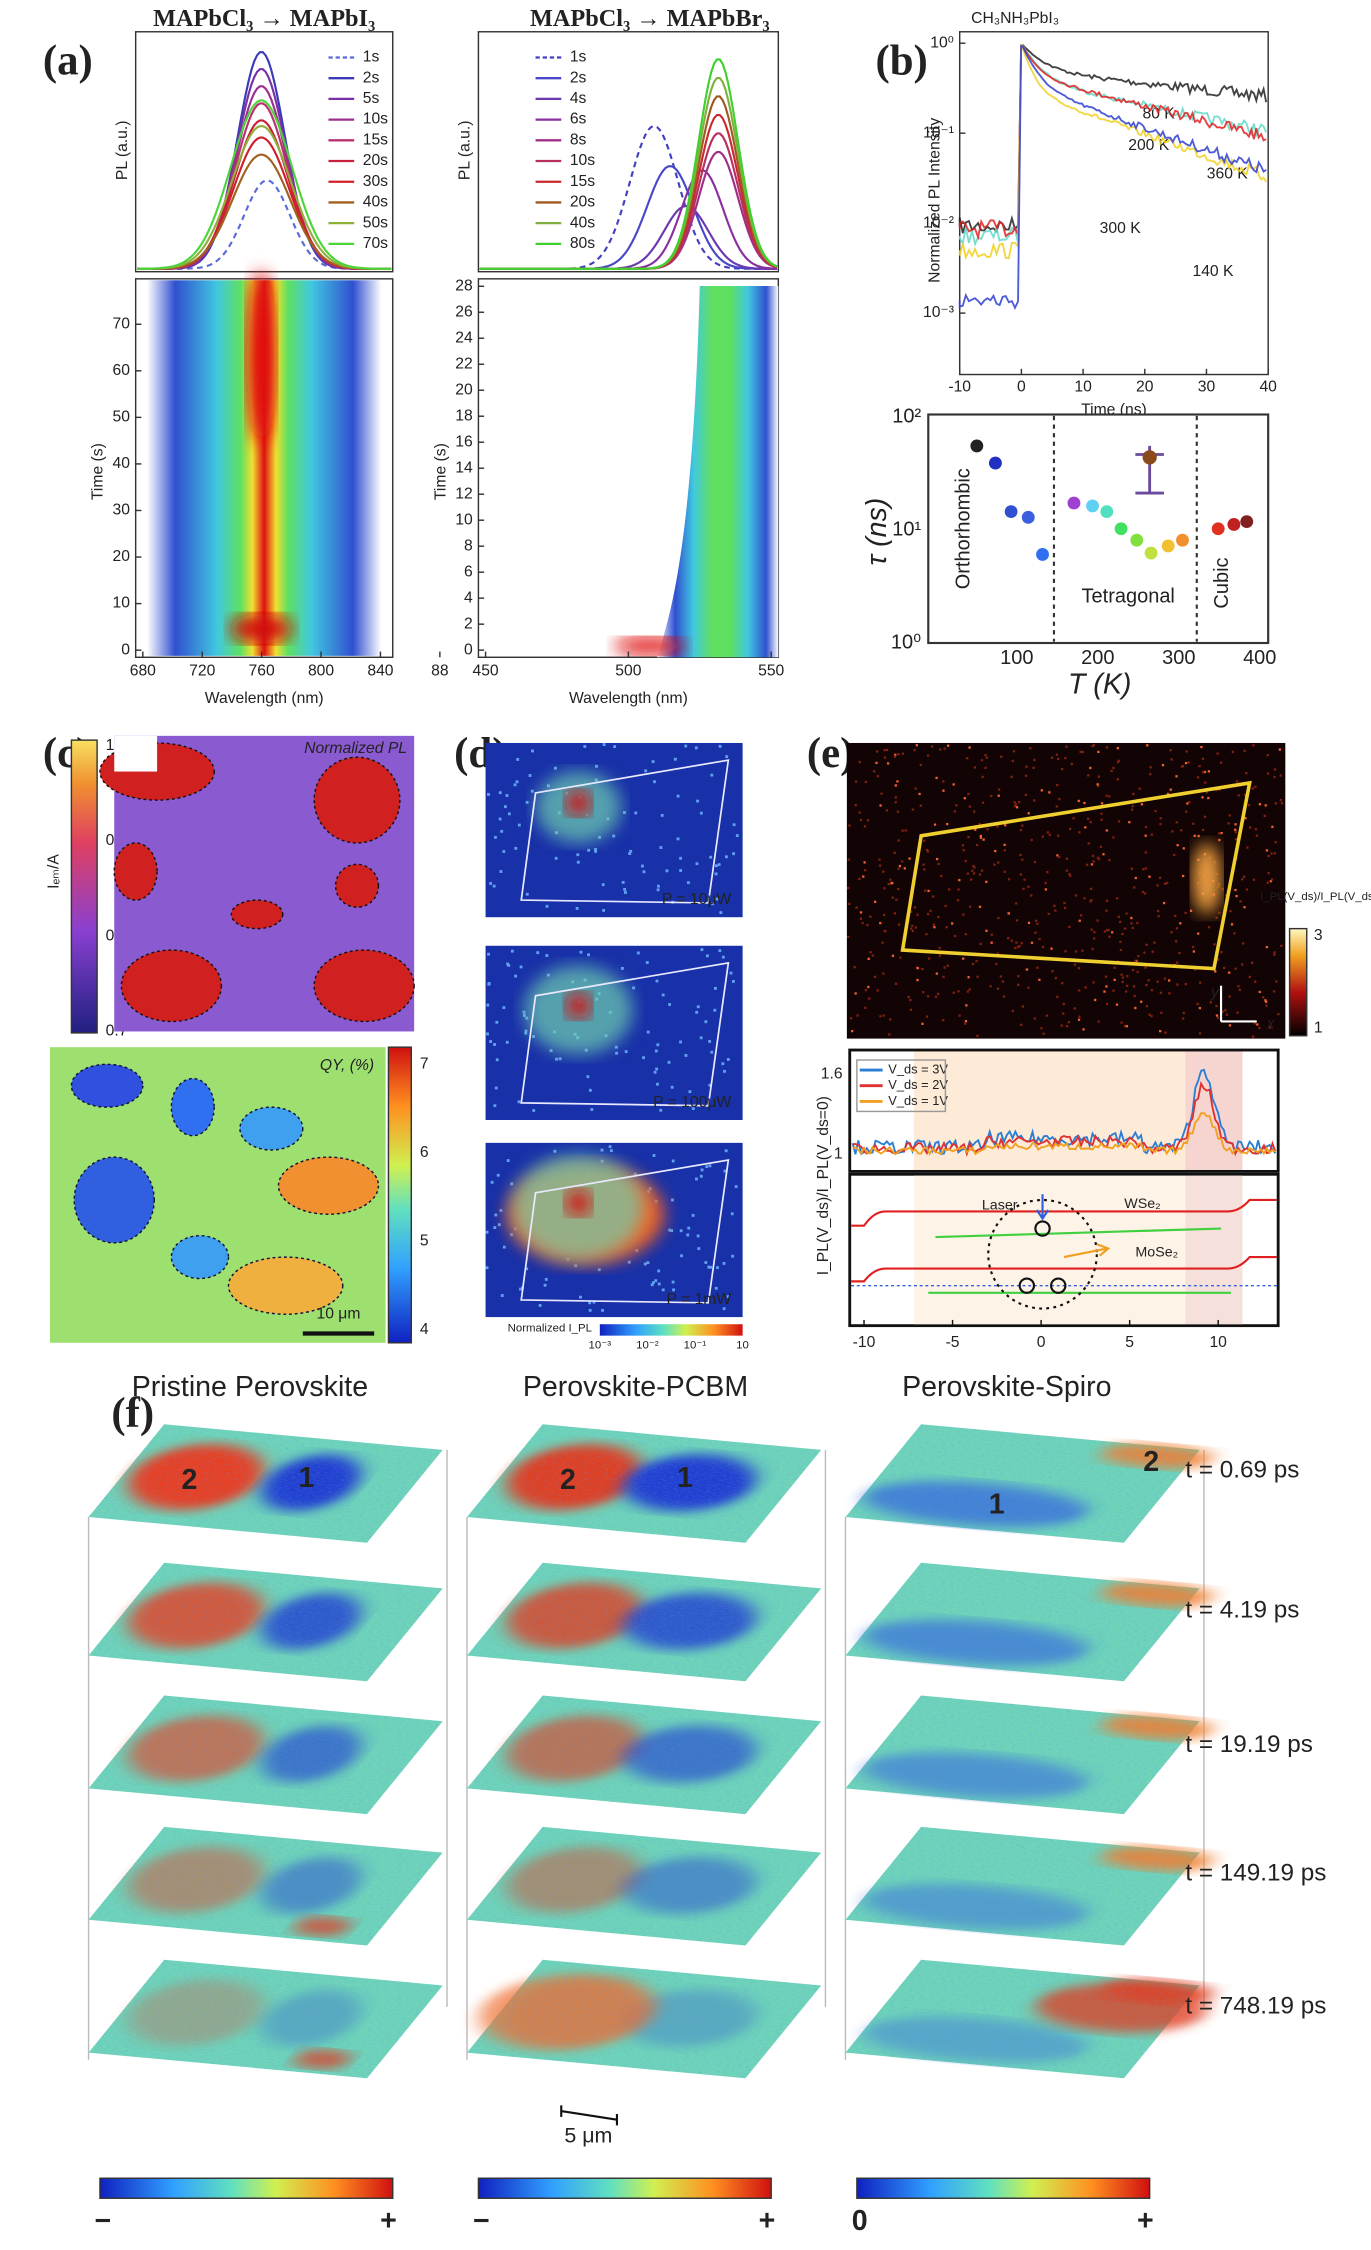  What do you see at coordinates (468, 597) in the screenshot?
I see `y-tick-label: 4` at bounding box center [468, 597].